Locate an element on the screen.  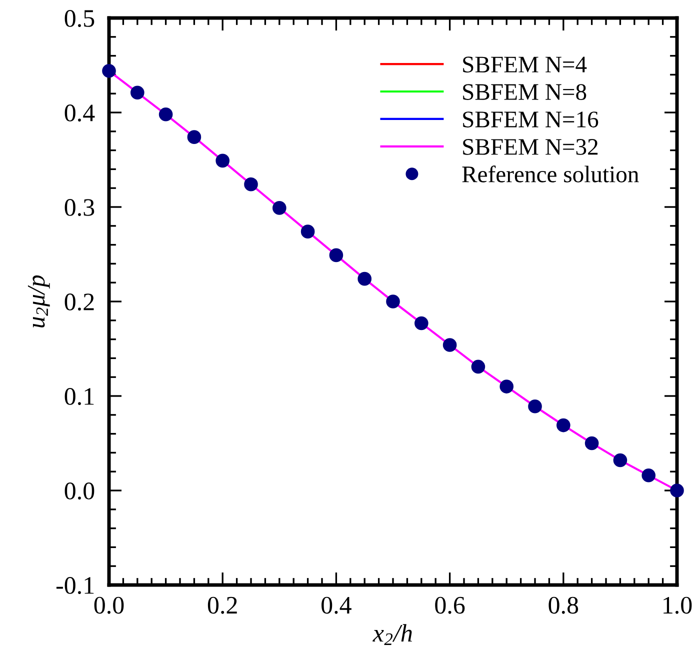
legend-label: SBFEM N=32 is located at coordinates (530, 147).